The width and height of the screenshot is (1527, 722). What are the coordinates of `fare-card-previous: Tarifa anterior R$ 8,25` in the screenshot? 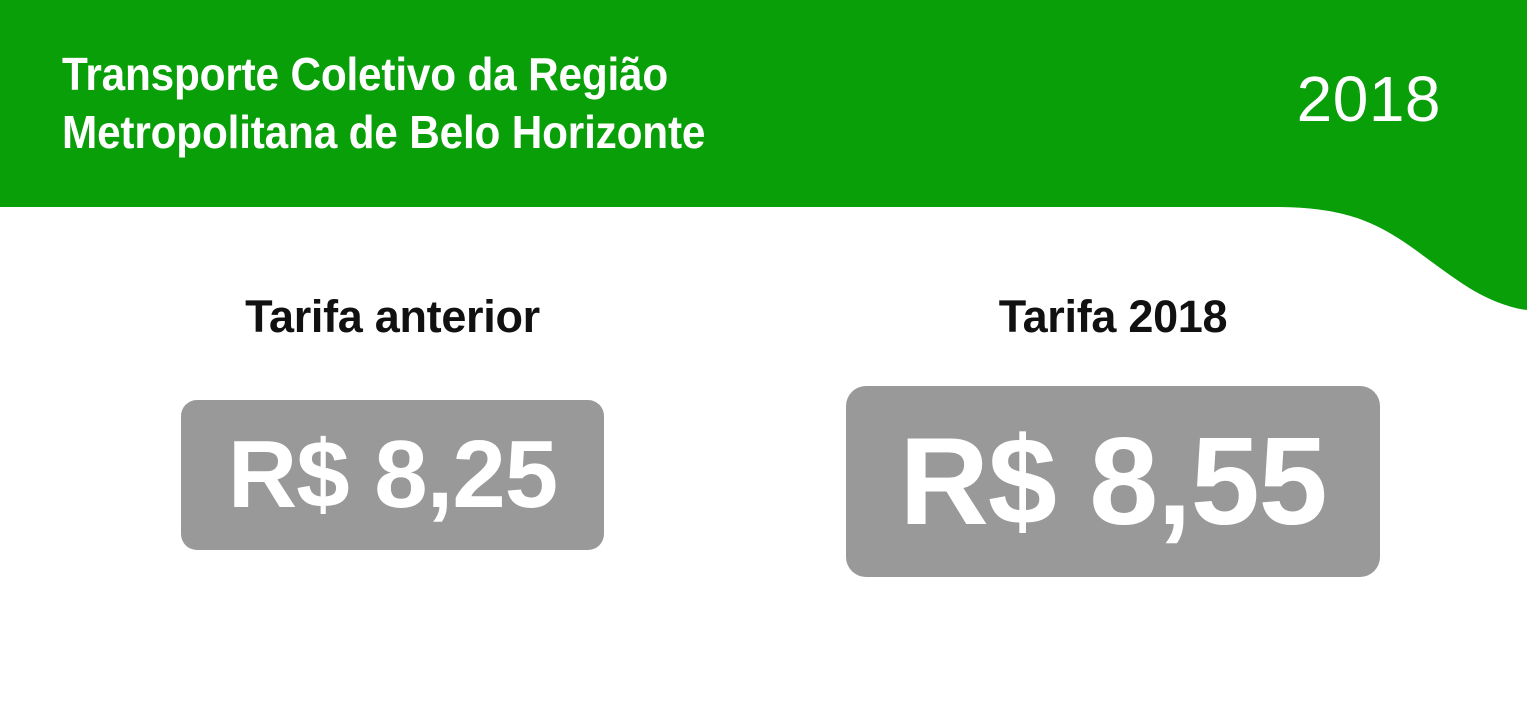 It's located at (392, 378).